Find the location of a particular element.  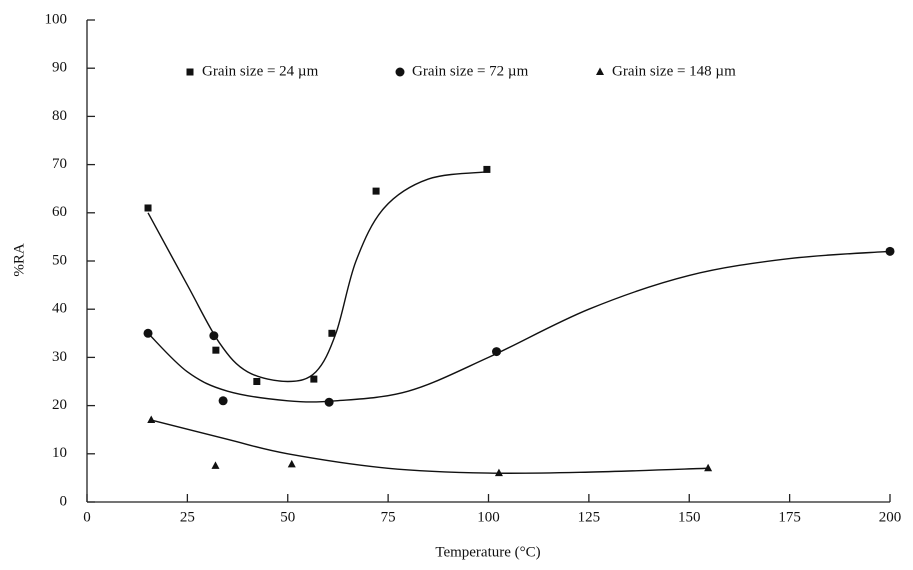

y-tick-label: 100 is located at coordinates (56, 19).